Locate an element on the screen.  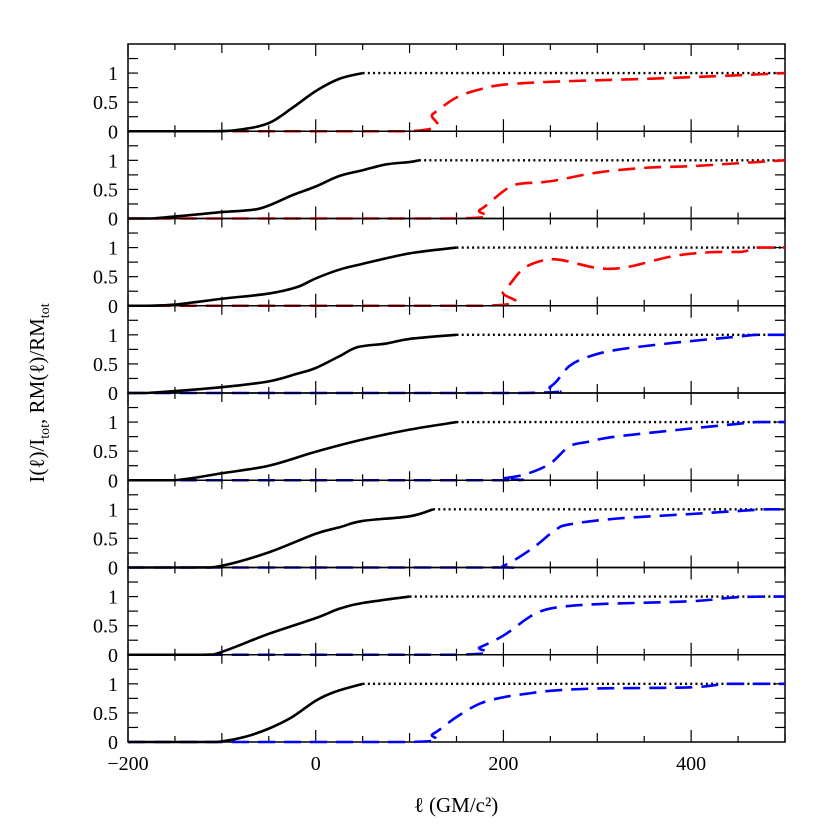
panel-1: 00.51 is located at coordinates (439, 93).